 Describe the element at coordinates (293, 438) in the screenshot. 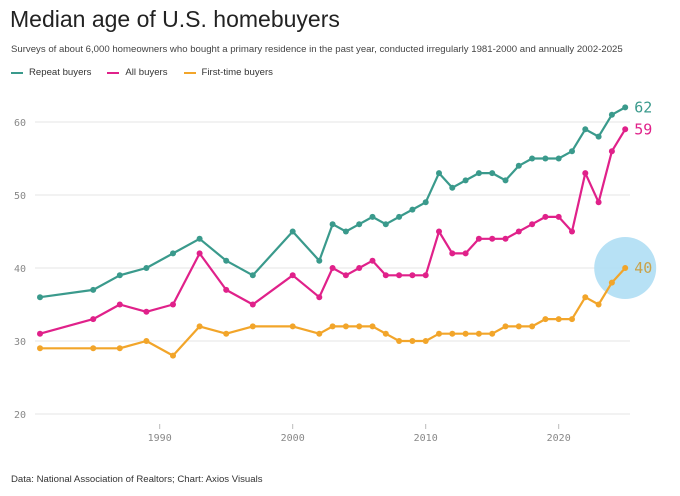

I see `x-tick-label: 2000` at that location.